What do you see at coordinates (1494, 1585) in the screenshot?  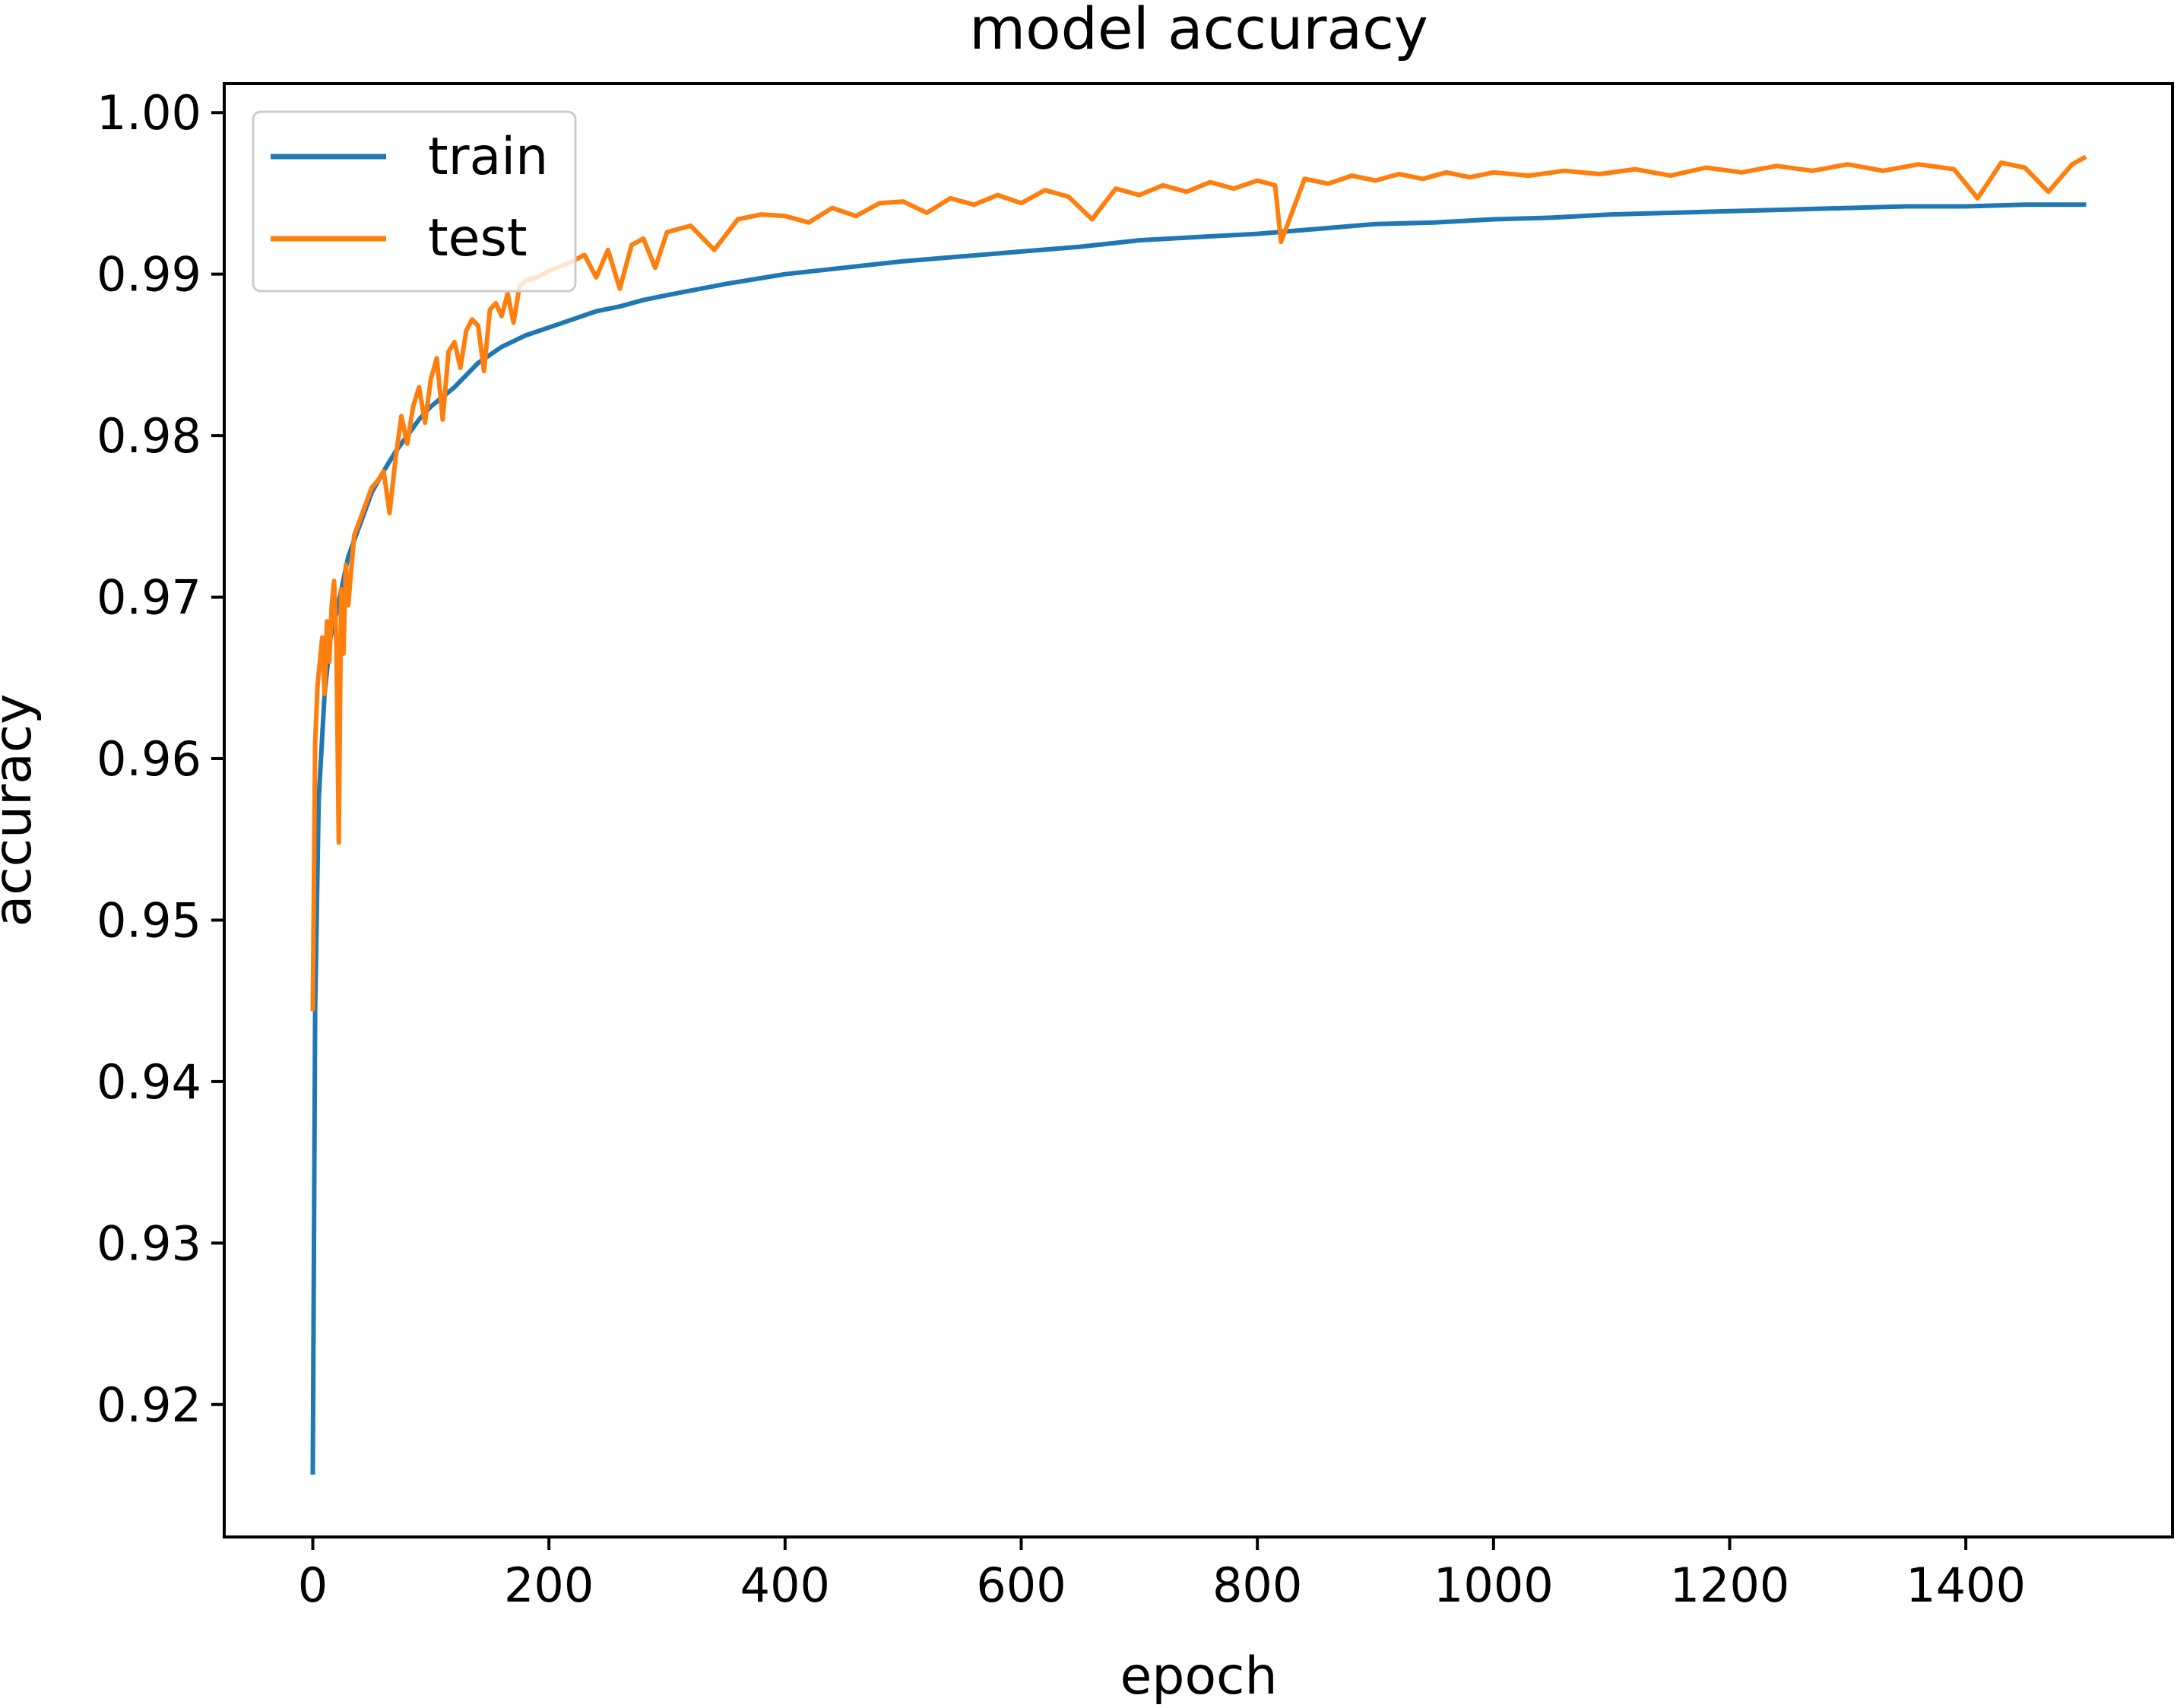 I see `x-tick-label: 1000` at bounding box center [1494, 1585].